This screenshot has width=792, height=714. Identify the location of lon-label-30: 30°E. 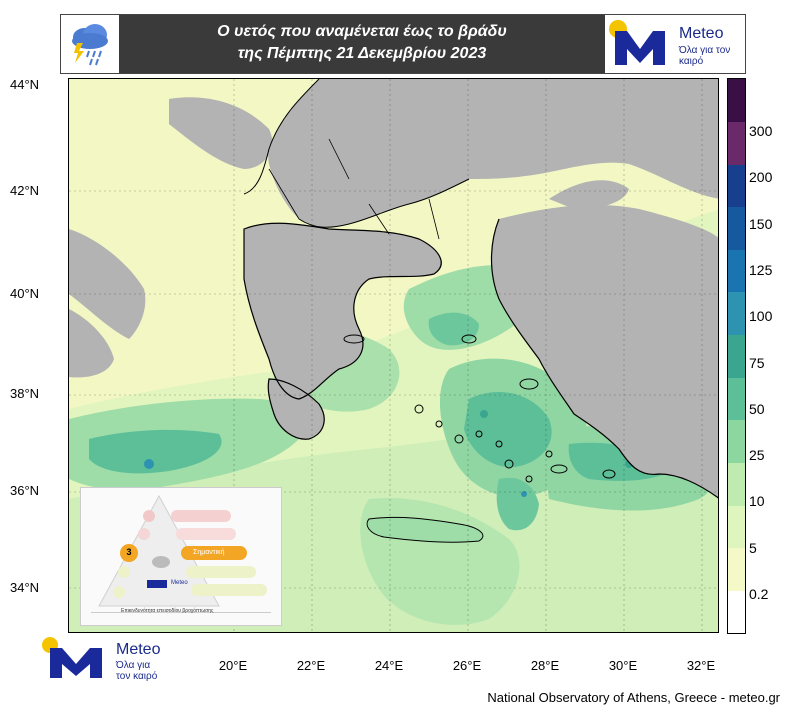
(623, 665).